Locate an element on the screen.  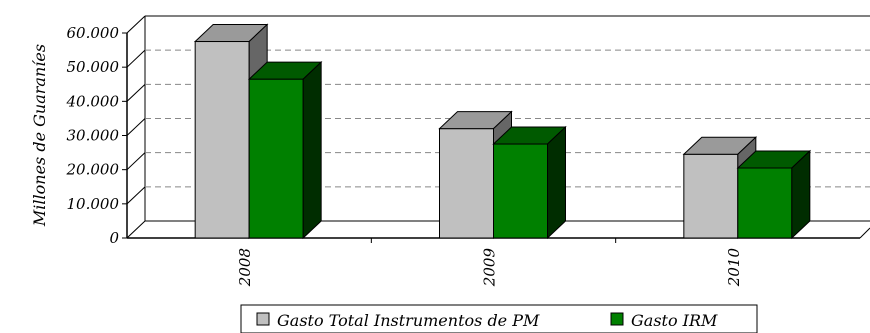
legend-box is located at coordinates (499, 318).